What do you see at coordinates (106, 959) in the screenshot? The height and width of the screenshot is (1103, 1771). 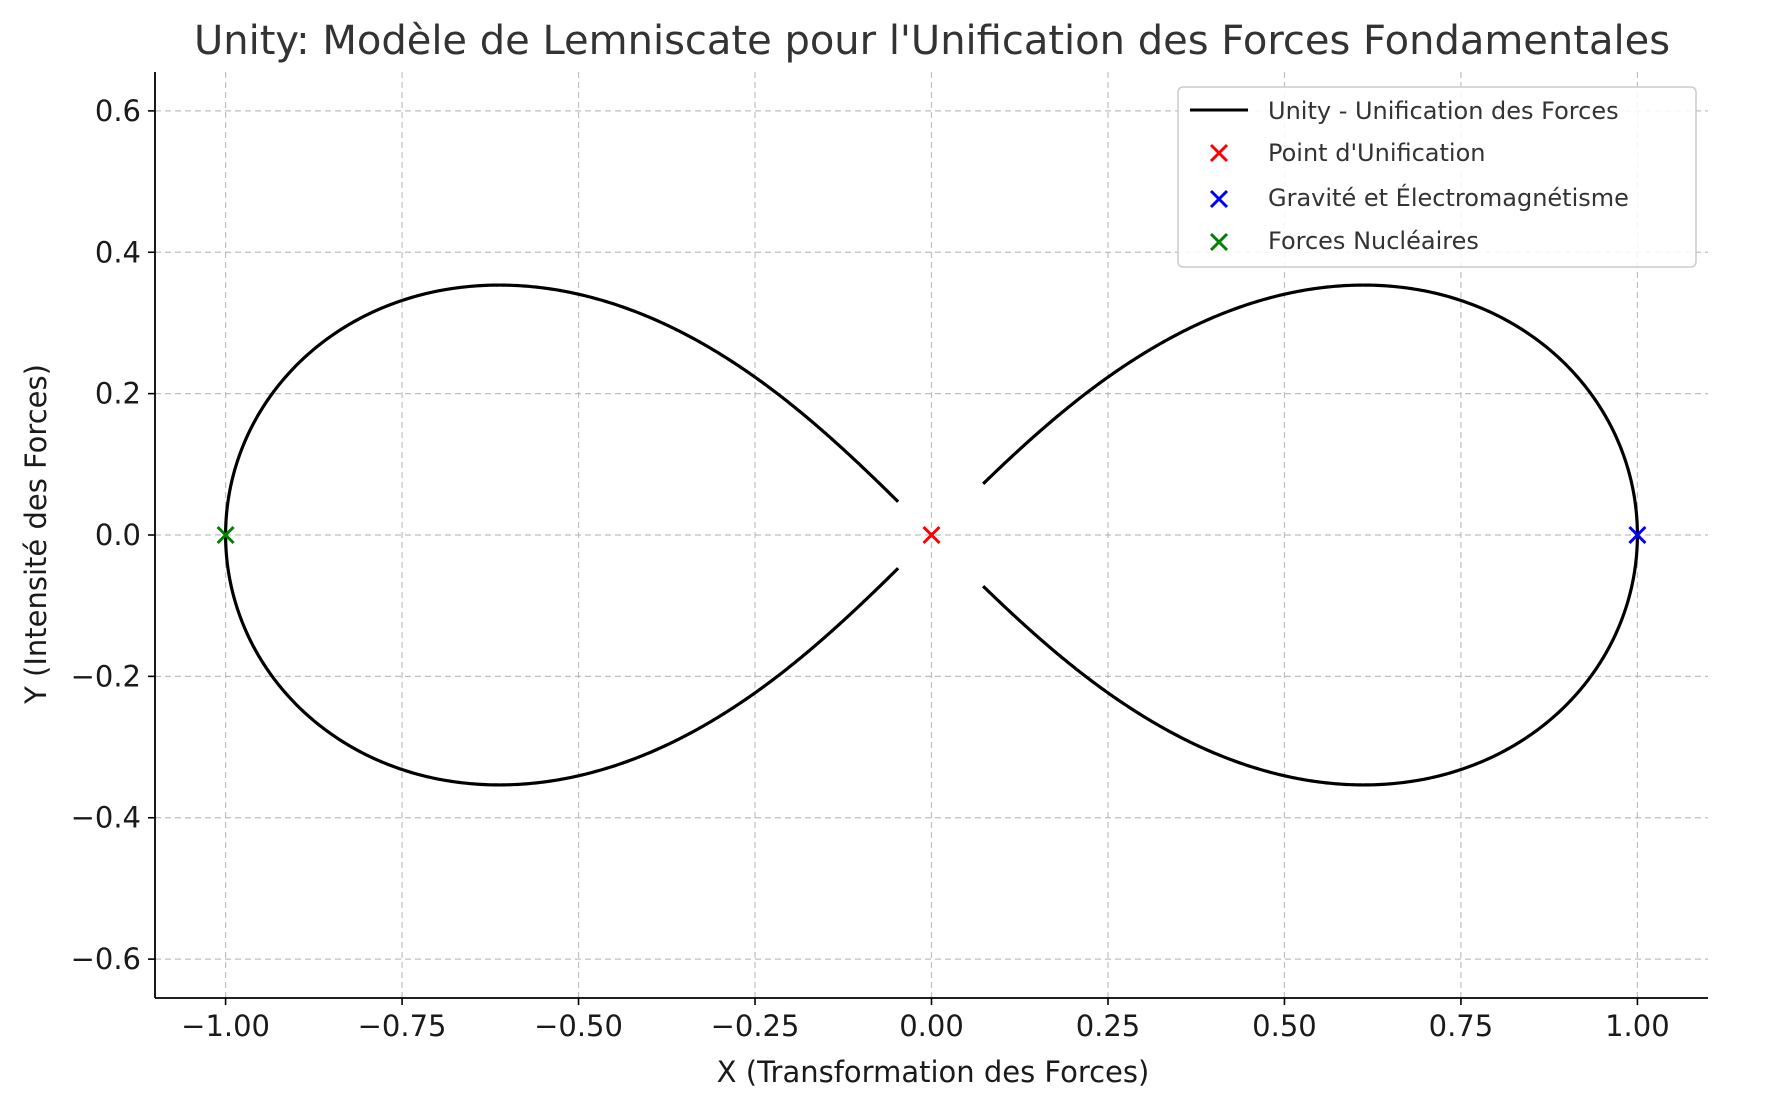 I see `y-tick-label: −0.6` at bounding box center [106, 959].